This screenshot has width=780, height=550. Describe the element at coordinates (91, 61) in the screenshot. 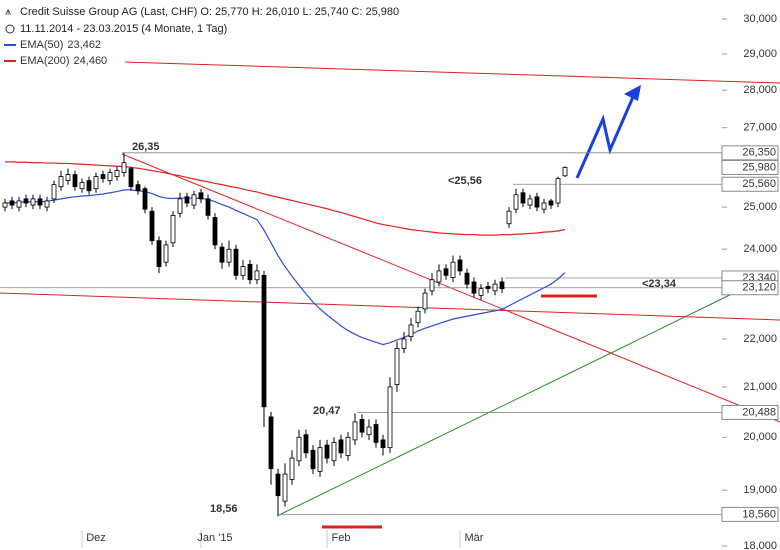

I see `legend-value: 24,460` at that location.